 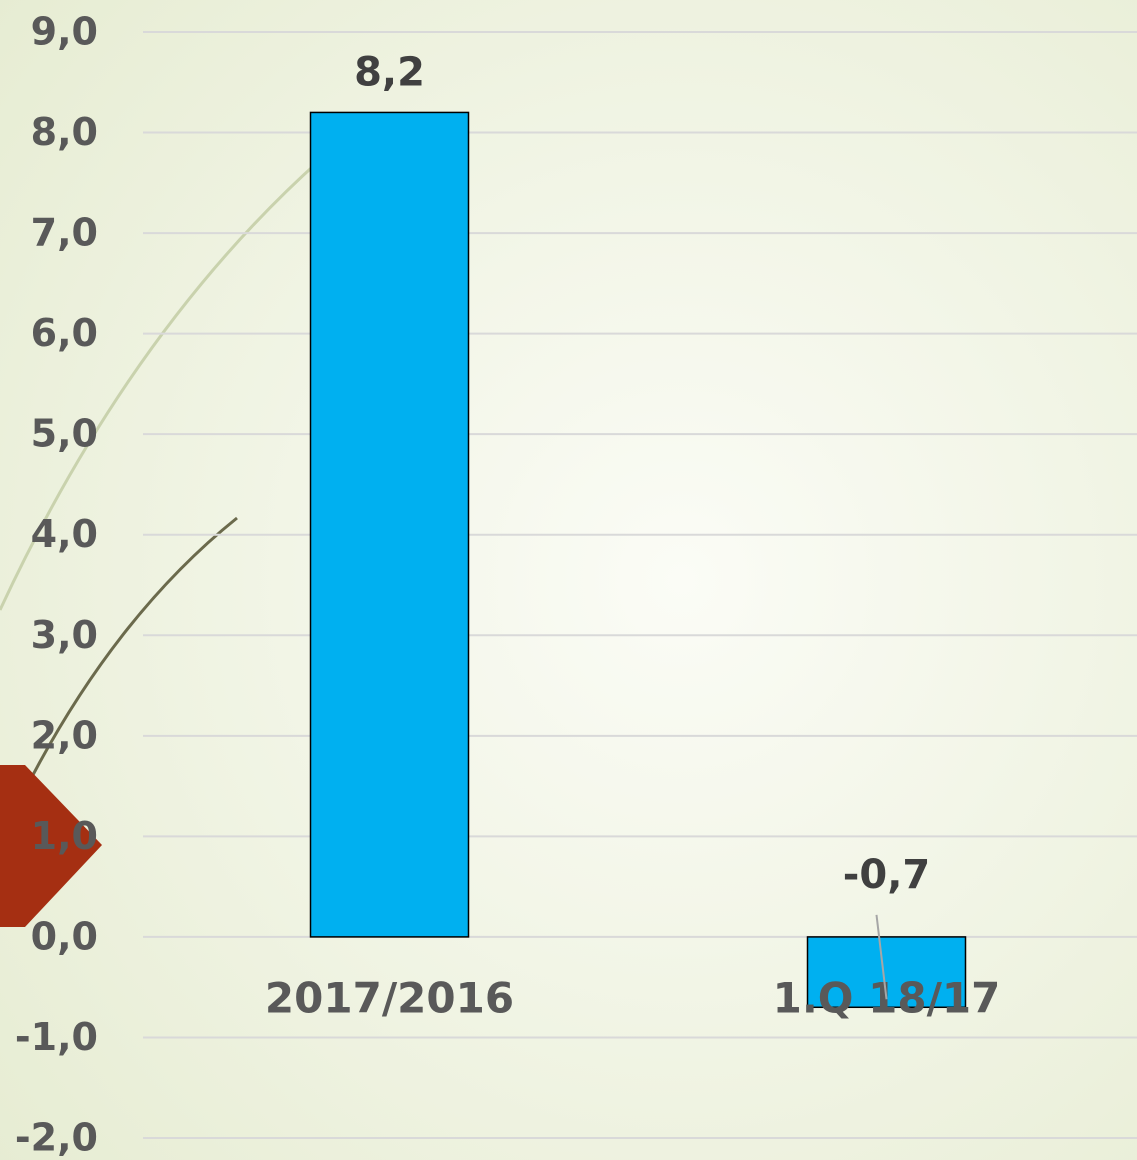 I want to click on y-tick-label: 5,0, so click(x=64, y=434).